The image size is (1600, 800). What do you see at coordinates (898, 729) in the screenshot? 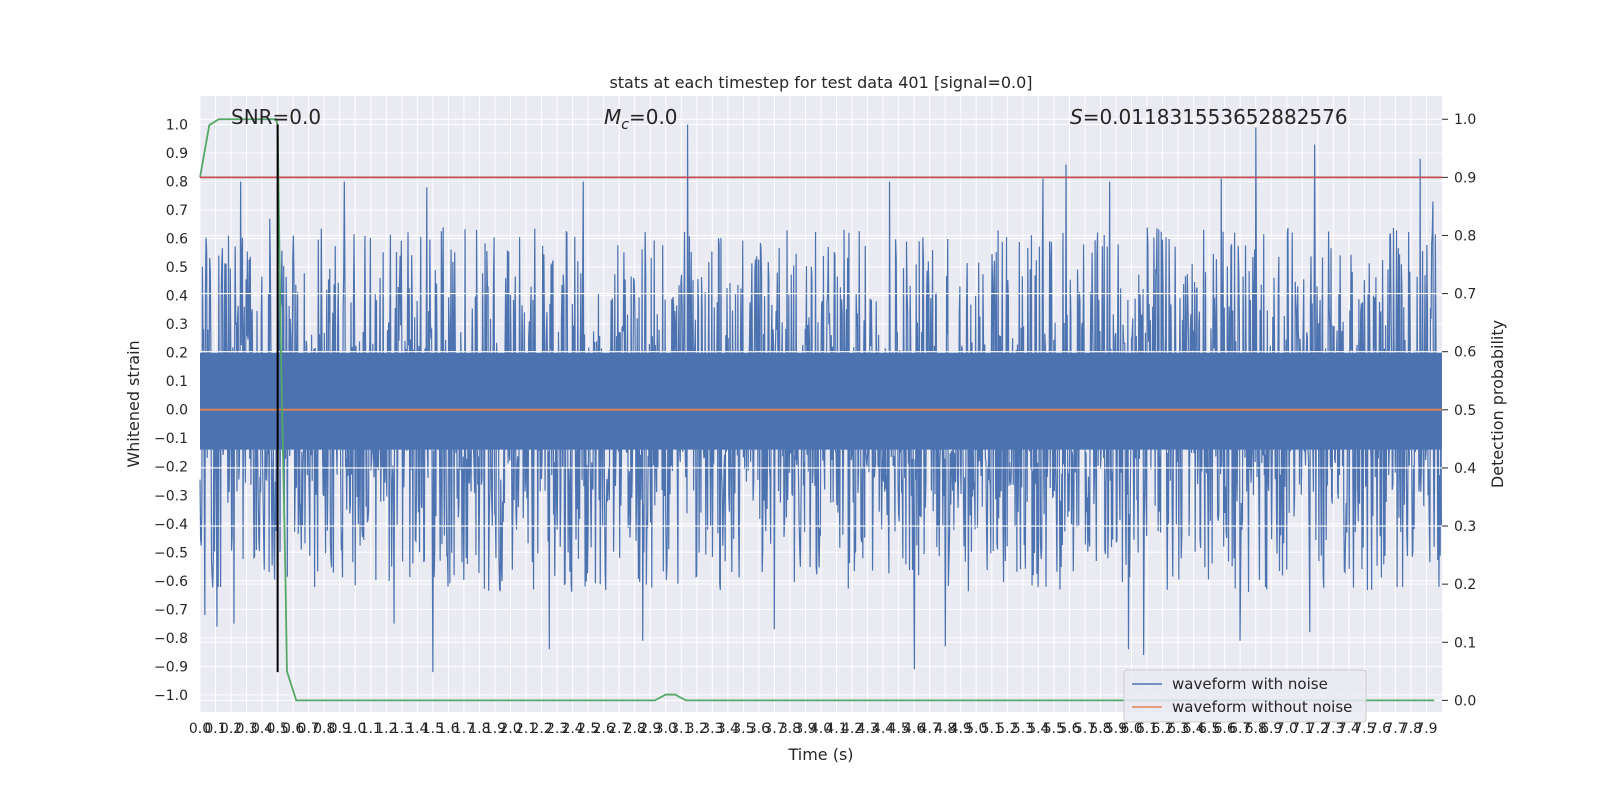
I see `x-tick-label: 4.5` at bounding box center [898, 729].